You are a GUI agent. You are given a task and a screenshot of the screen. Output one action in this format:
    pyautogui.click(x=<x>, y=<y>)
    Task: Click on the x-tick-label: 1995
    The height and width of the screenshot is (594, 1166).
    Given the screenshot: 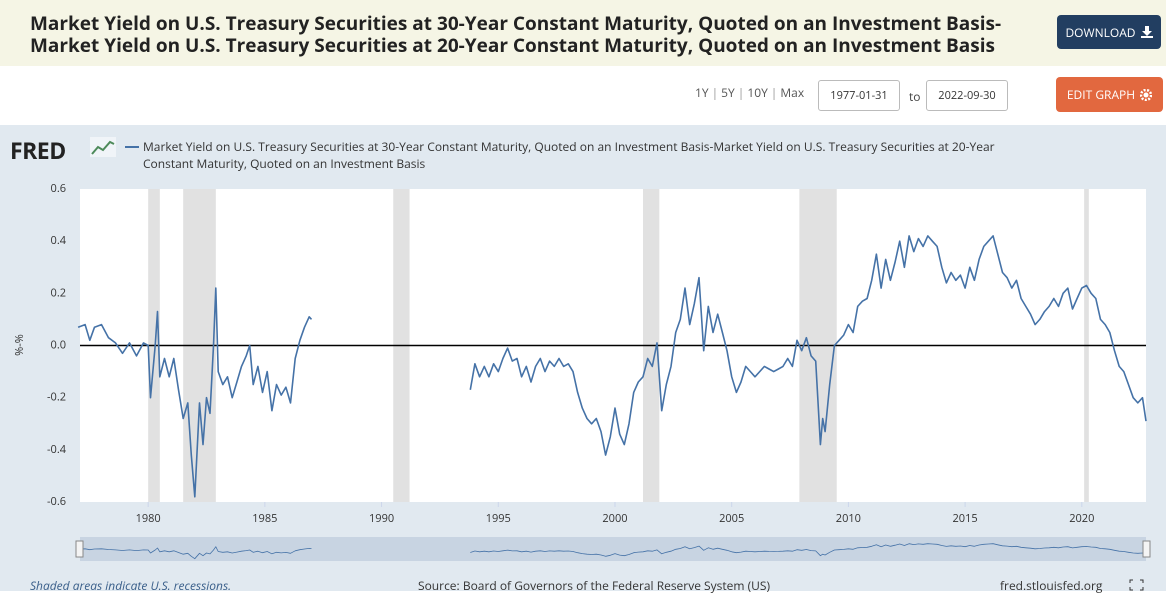 What is the action you would take?
    pyautogui.click(x=498, y=518)
    